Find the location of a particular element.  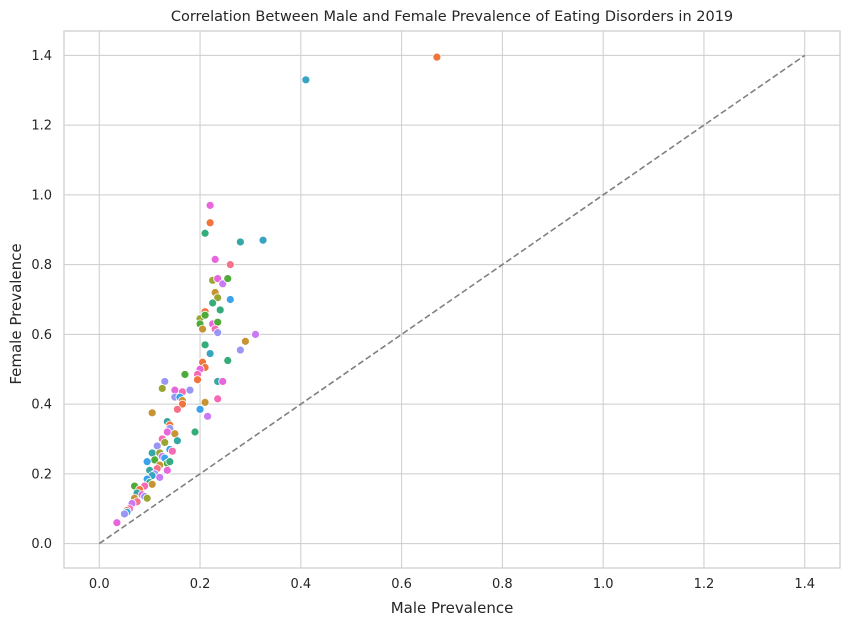

y-tick-label: 0.4 is located at coordinates (41, 405).